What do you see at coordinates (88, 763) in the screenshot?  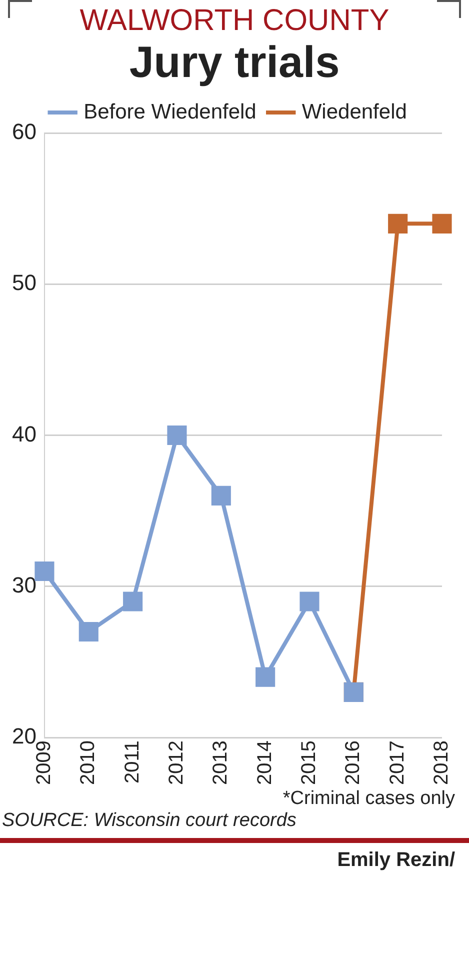 I see `x-tick-label: 2010` at bounding box center [88, 763].